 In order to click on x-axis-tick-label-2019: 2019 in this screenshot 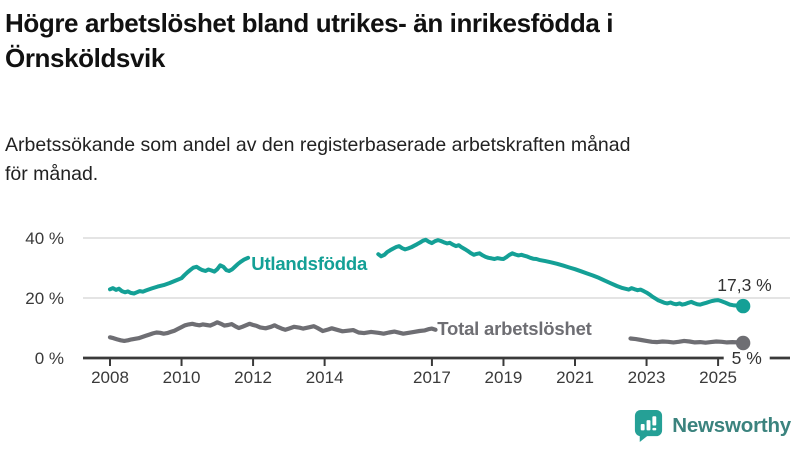, I will do `click(504, 377)`.